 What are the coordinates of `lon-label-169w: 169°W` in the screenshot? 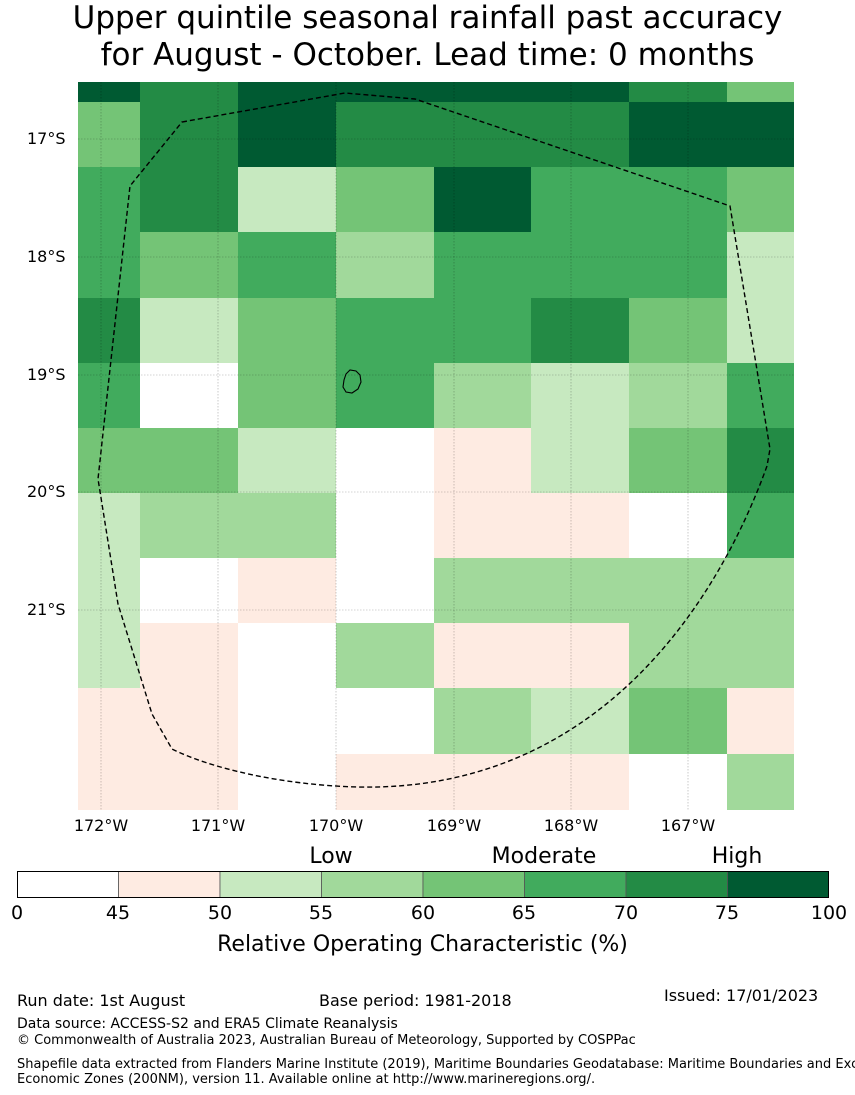 It's located at (454, 825).